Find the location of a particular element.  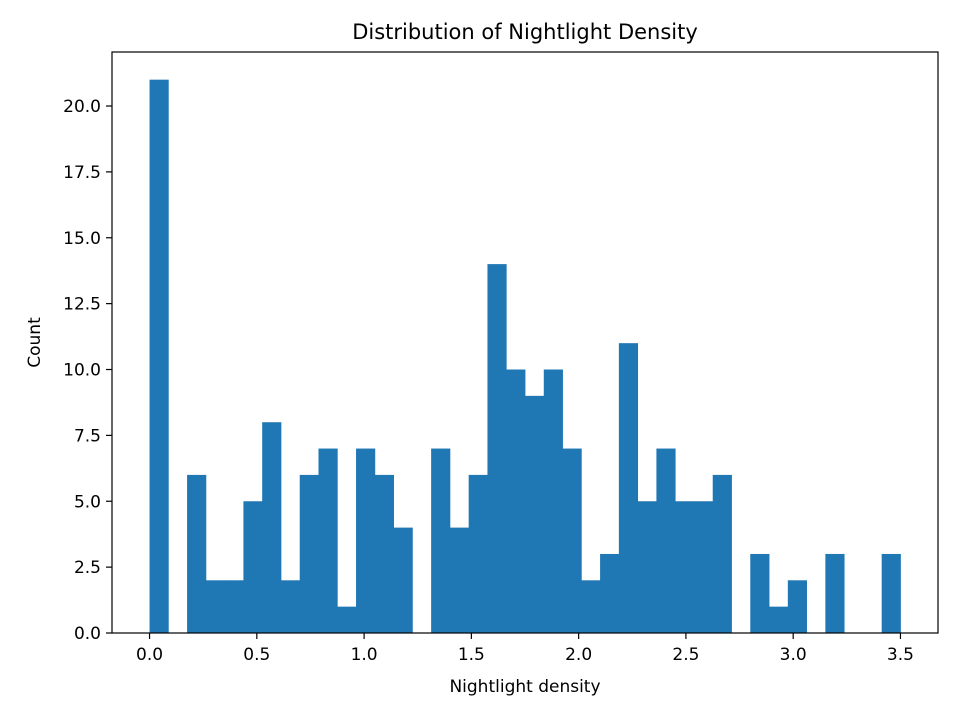

x-tick-label: 2.5 is located at coordinates (685, 655).